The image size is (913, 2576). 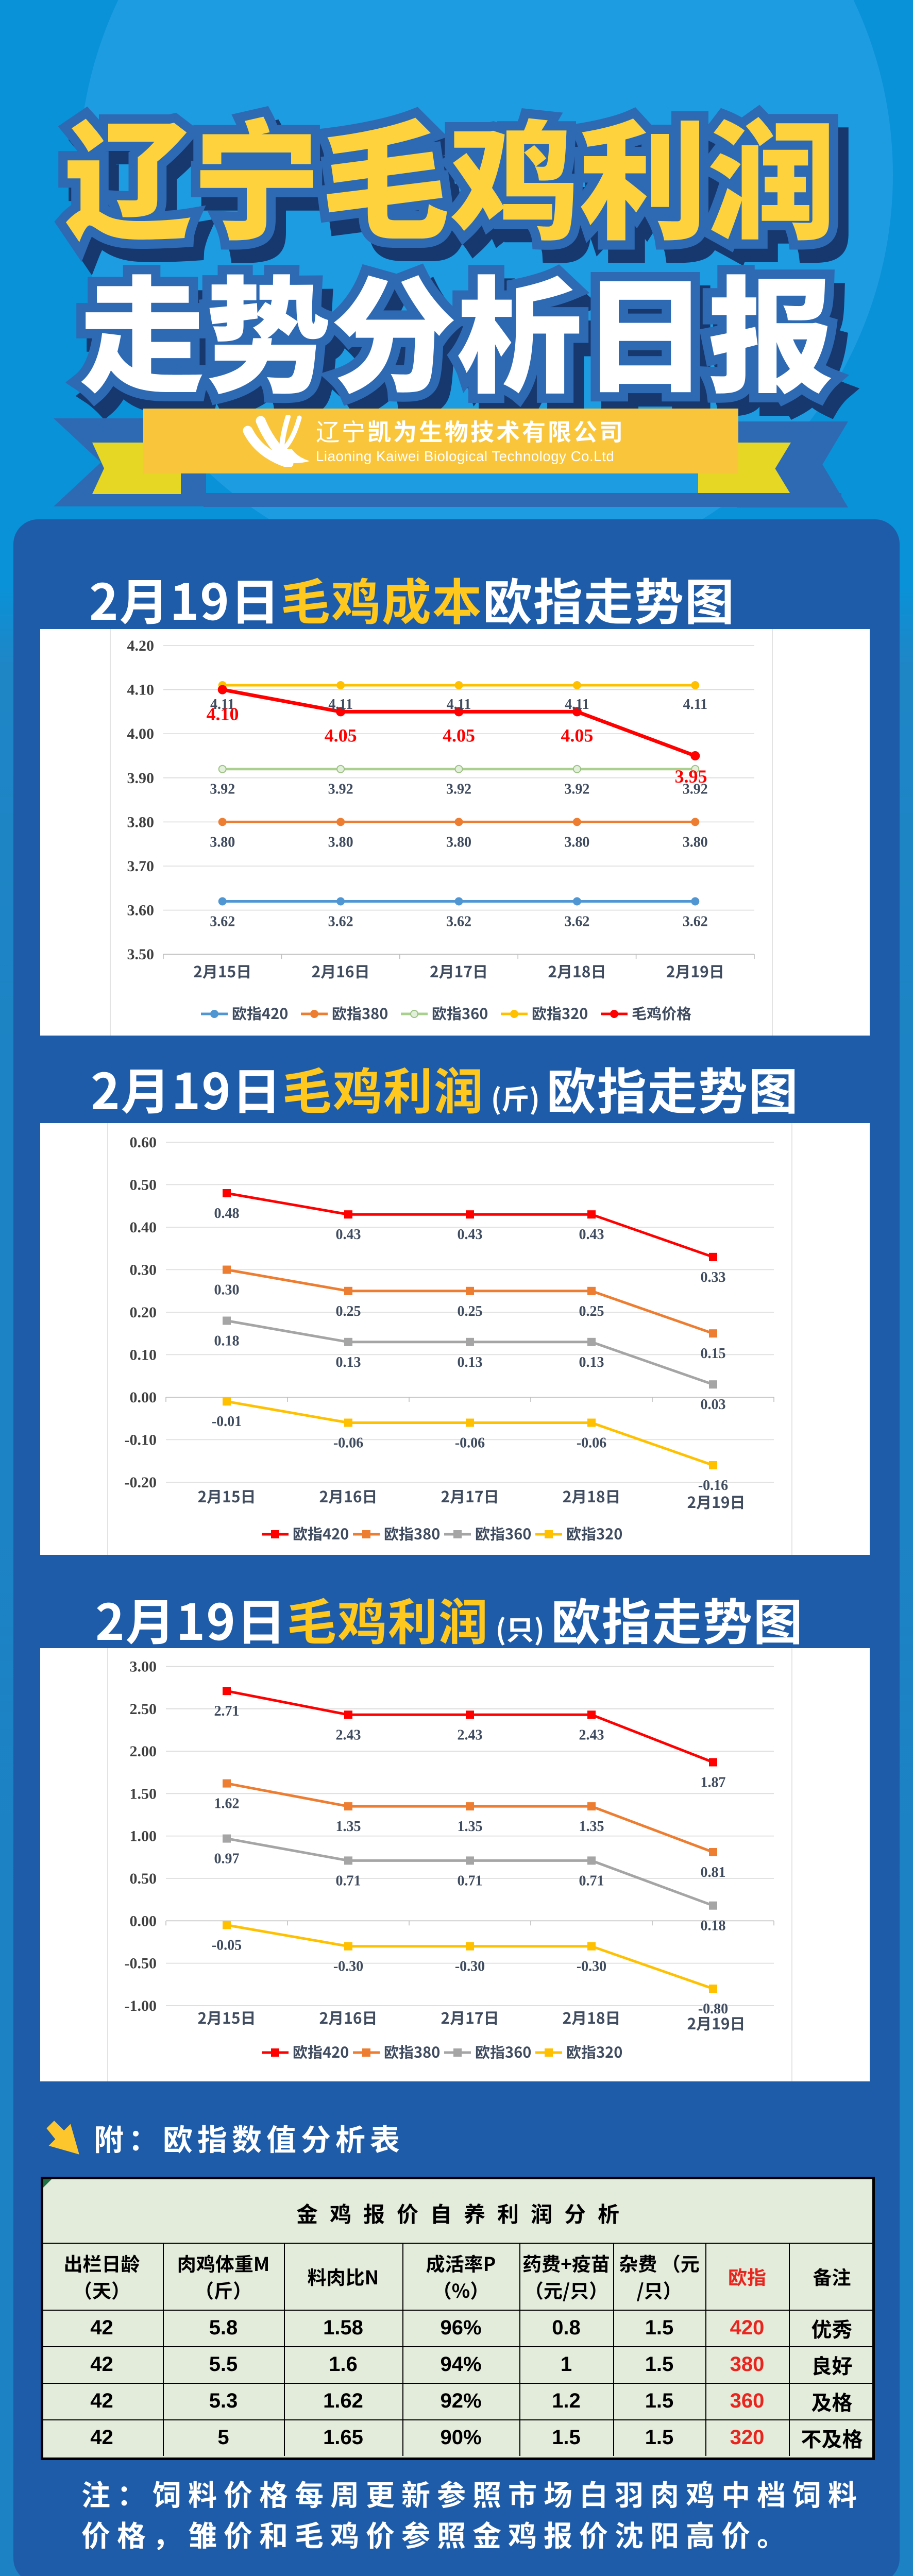 I want to click on svg-text: 2.71, so click(x=227, y=1711).